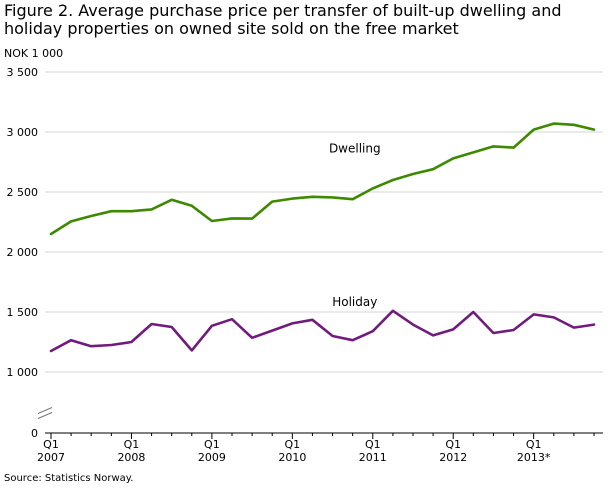 The height and width of the screenshot is (488, 610). What do you see at coordinates (373, 457) in the screenshot?
I see `x-tick-year: 2011` at bounding box center [373, 457].